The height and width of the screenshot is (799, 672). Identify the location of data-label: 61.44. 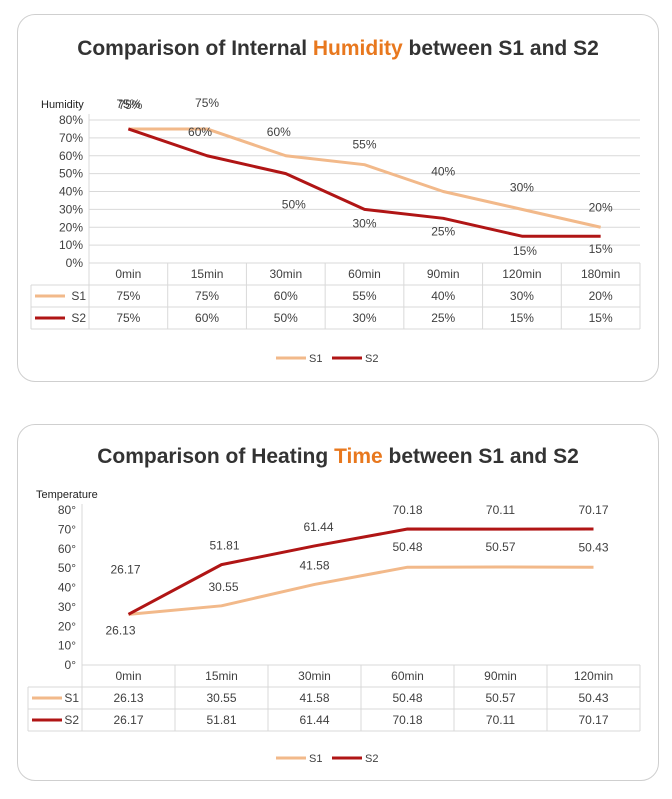
(318, 527).